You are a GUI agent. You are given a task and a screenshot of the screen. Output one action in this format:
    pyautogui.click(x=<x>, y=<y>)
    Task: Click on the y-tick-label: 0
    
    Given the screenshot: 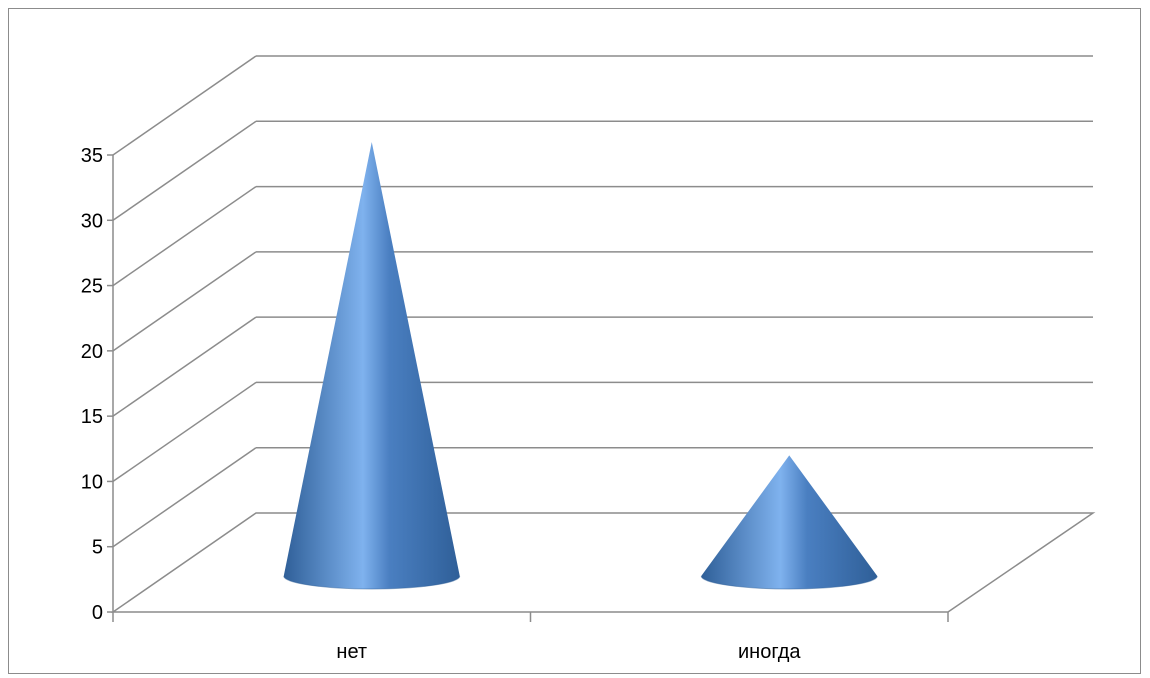 What is the action you would take?
    pyautogui.click(x=97, y=613)
    